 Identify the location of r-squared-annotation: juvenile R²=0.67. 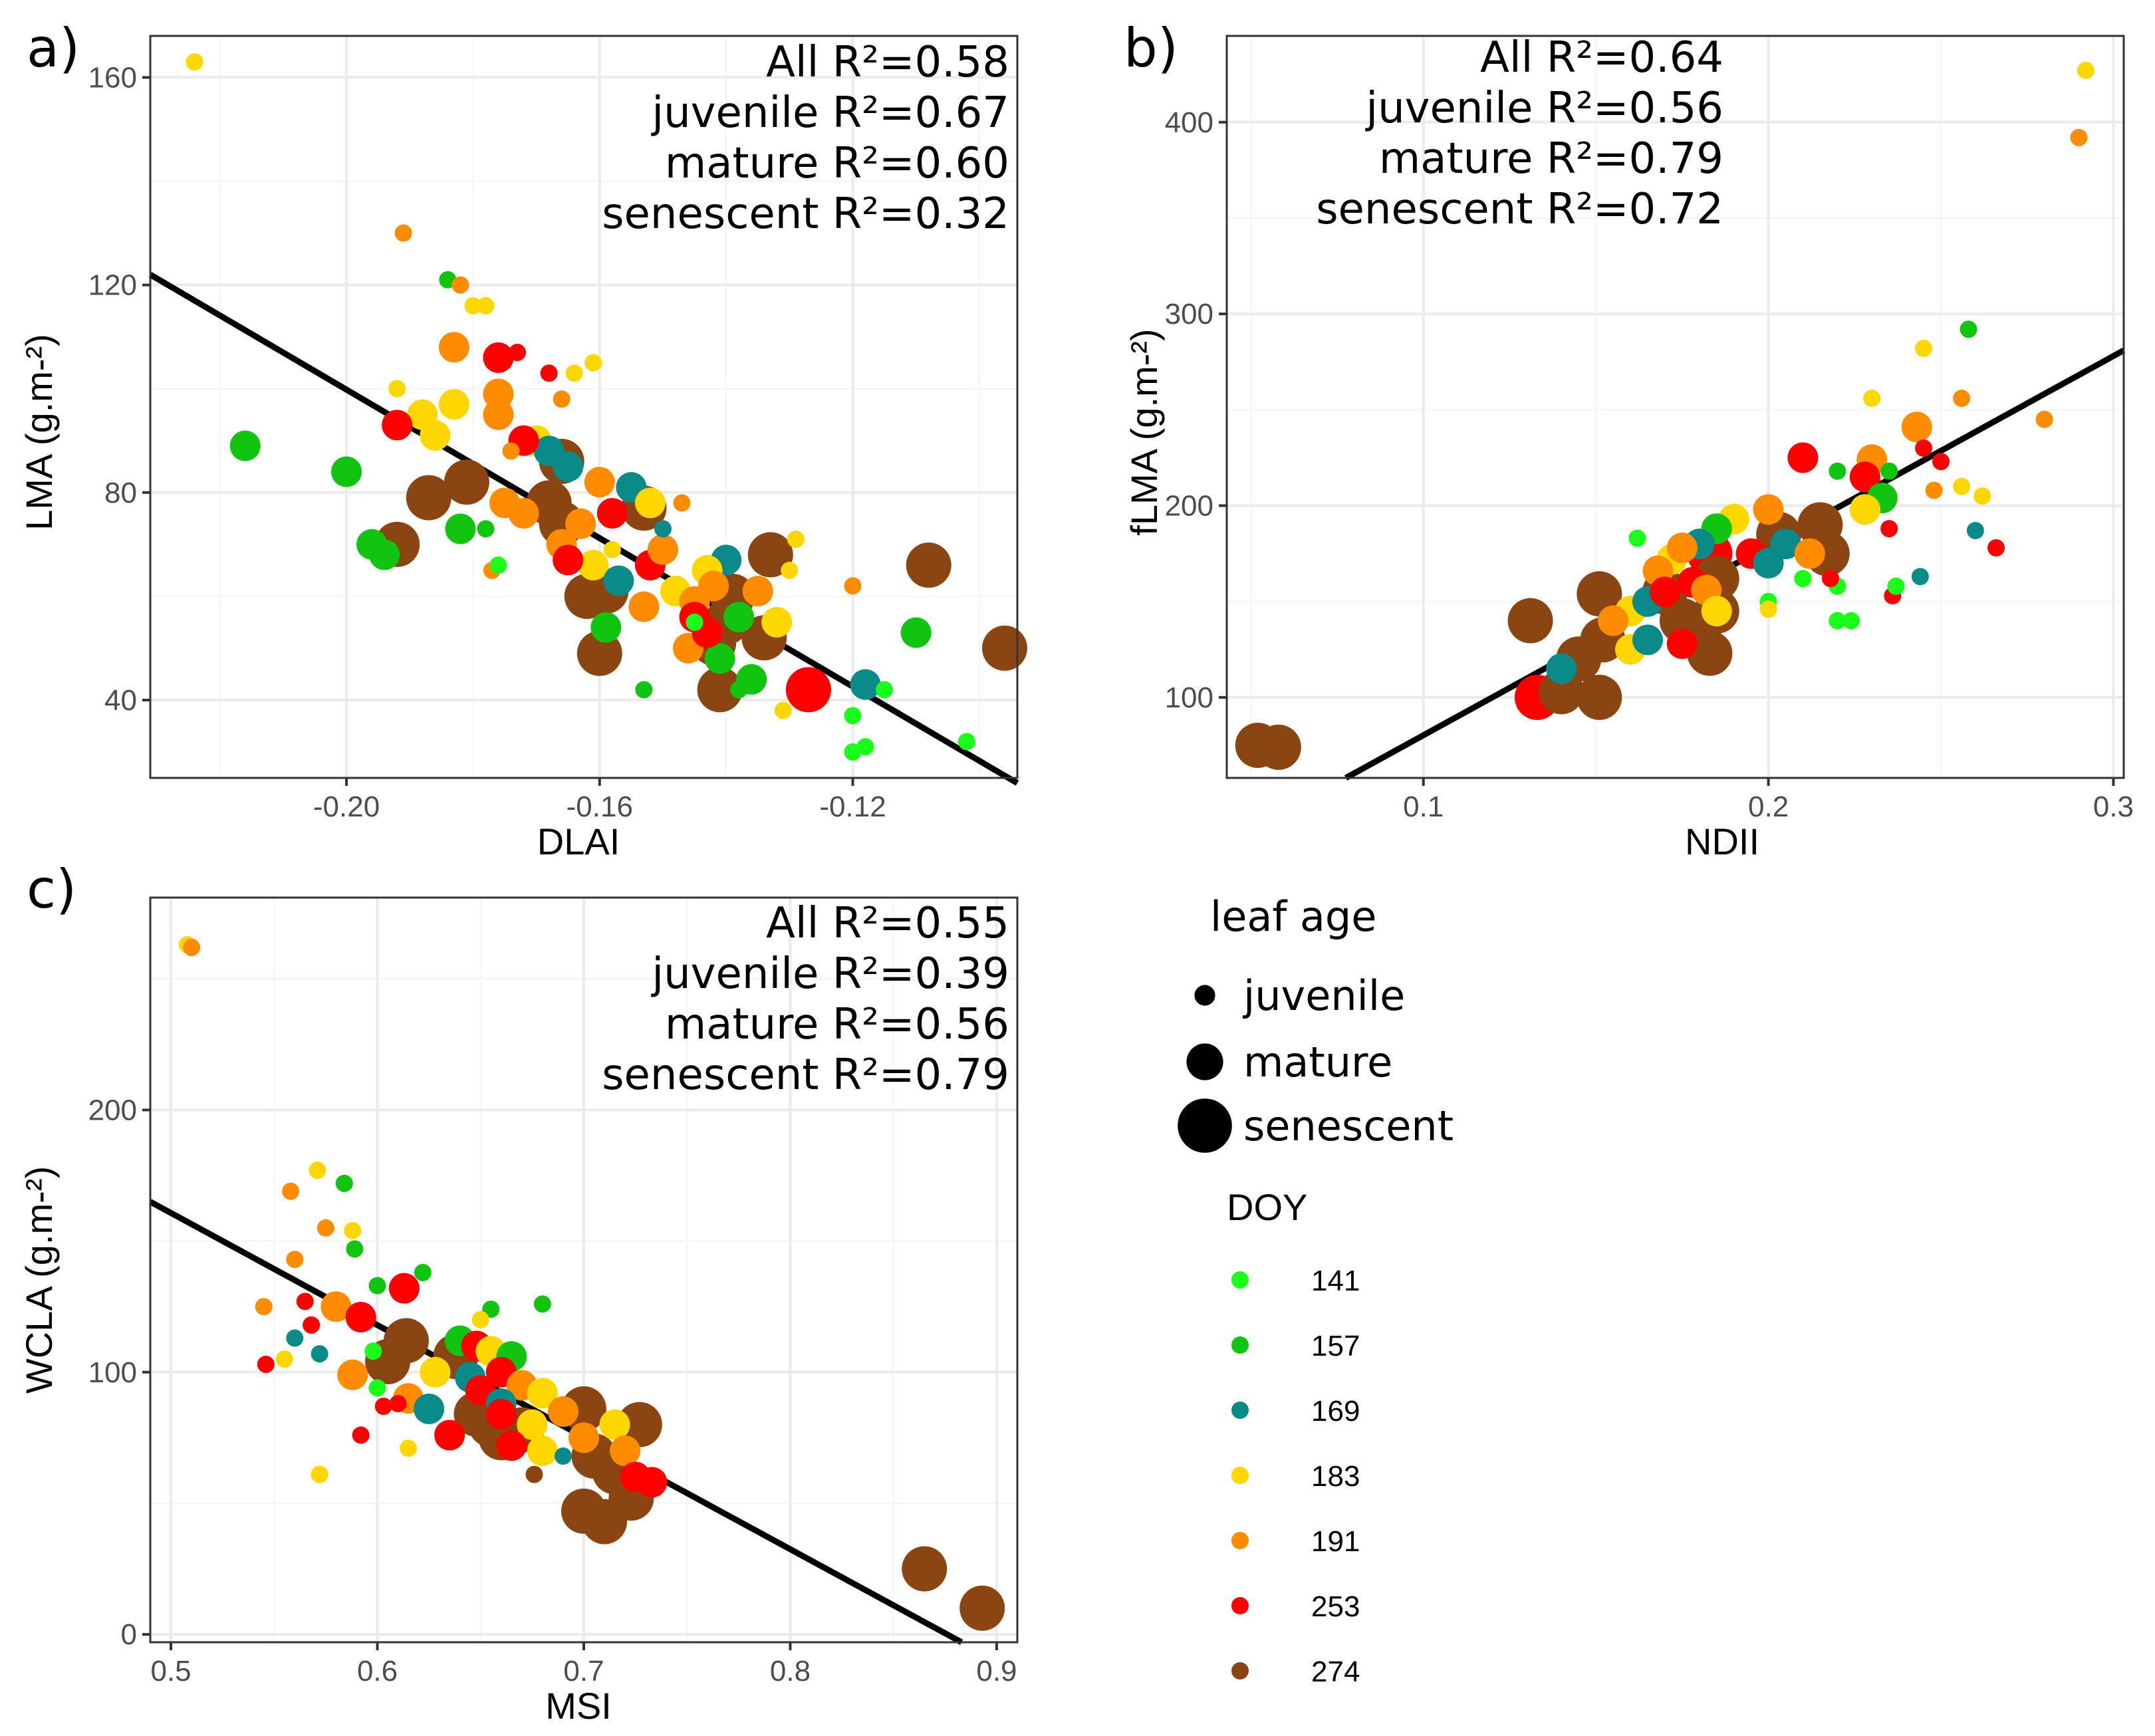
(830, 113).